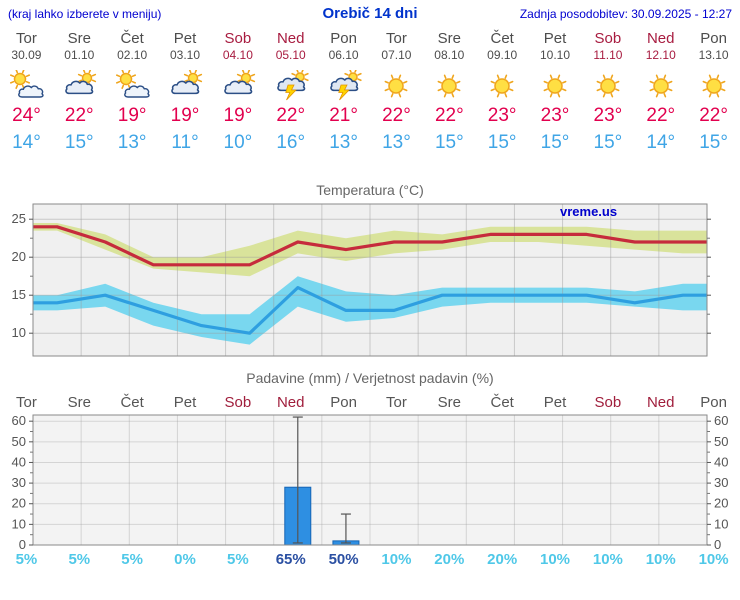 The image size is (740, 600). What do you see at coordinates (22, 544) in the screenshot?
I see `svg-text: 0` at bounding box center [22, 544].